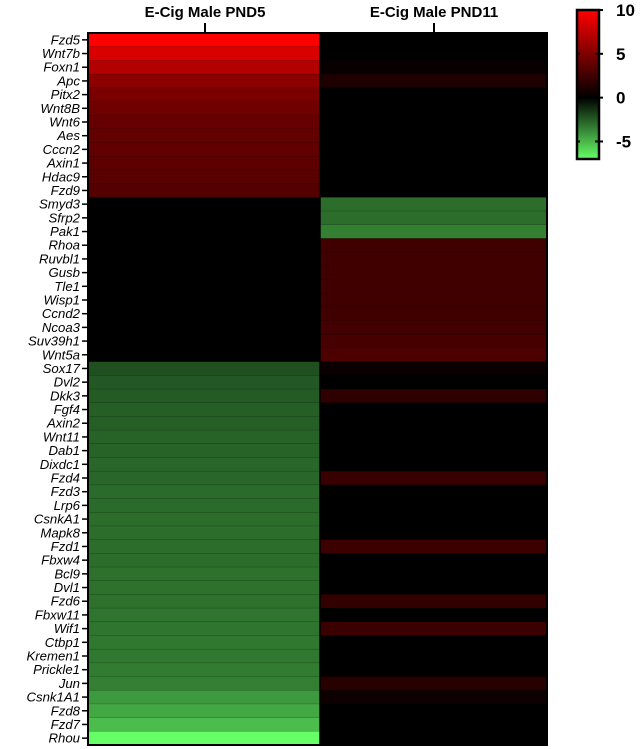  What do you see at coordinates (322, 12) in the screenshot?
I see `column-titles: E-Cig Male PND5 E-Cig Male PND11` at bounding box center [322, 12].